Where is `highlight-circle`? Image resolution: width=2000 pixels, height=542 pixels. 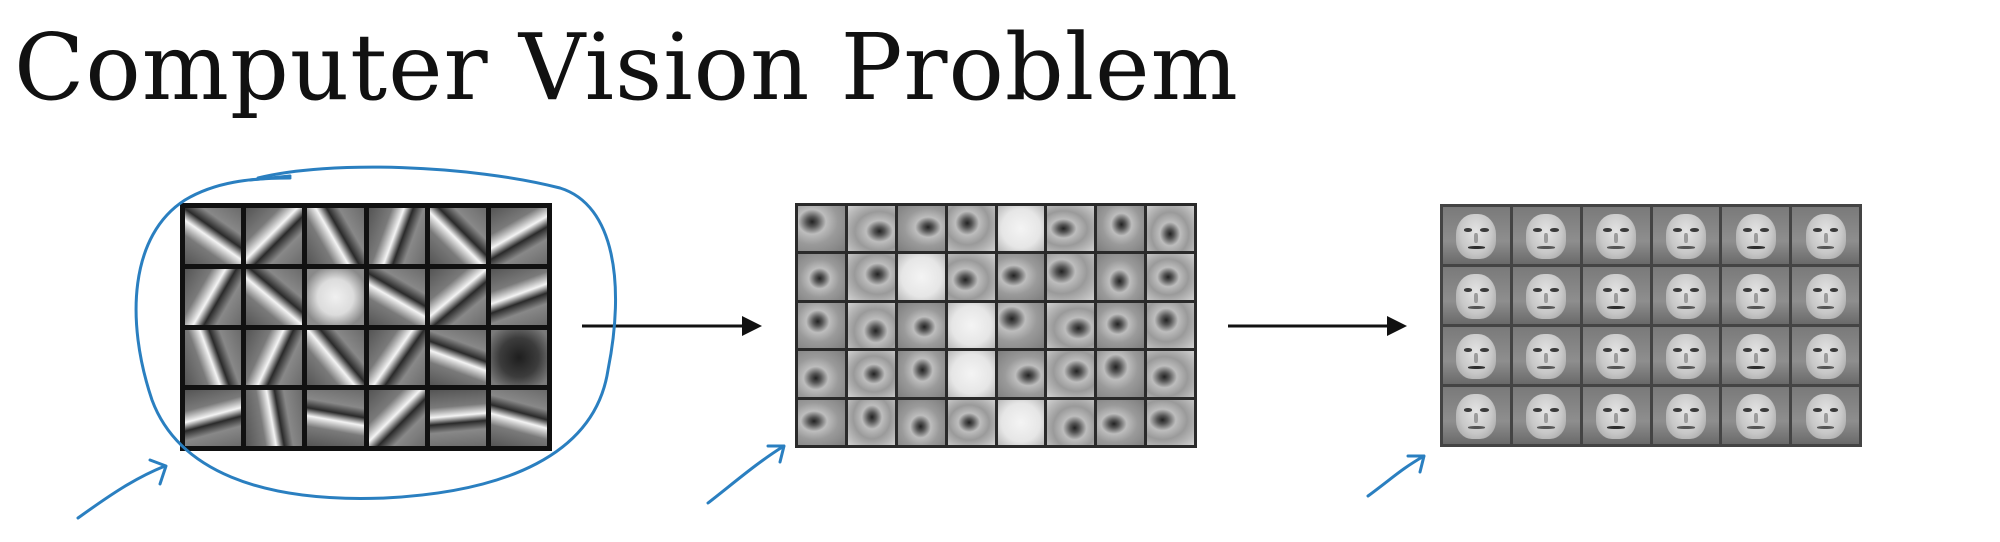
highlight-circle is located at coordinates (375, 332).